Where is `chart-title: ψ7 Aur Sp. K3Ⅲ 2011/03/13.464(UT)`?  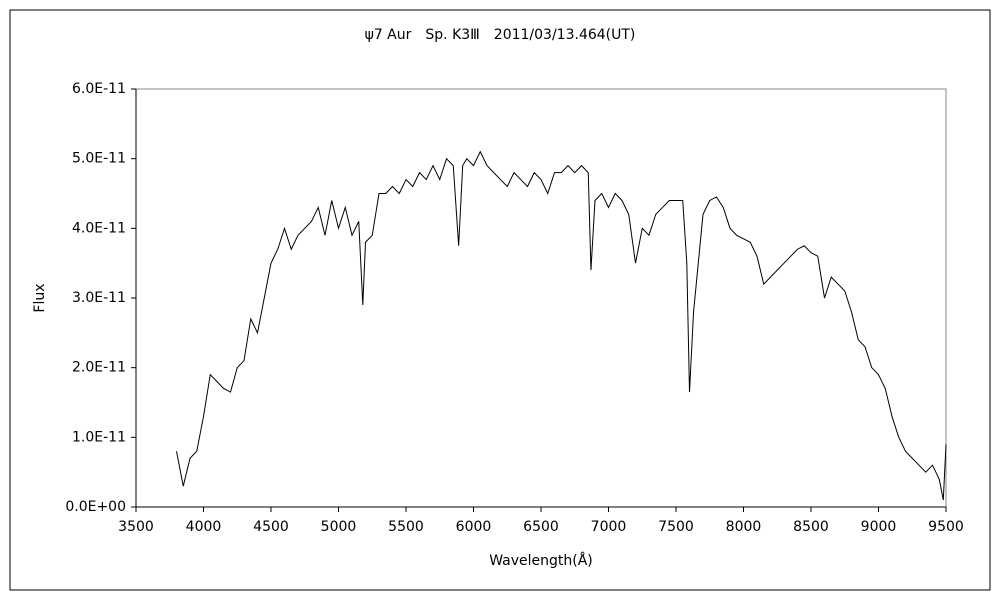
chart-title: ψ7 Aur Sp. K3Ⅲ 2011/03/13.464(UT) is located at coordinates (500, 35).